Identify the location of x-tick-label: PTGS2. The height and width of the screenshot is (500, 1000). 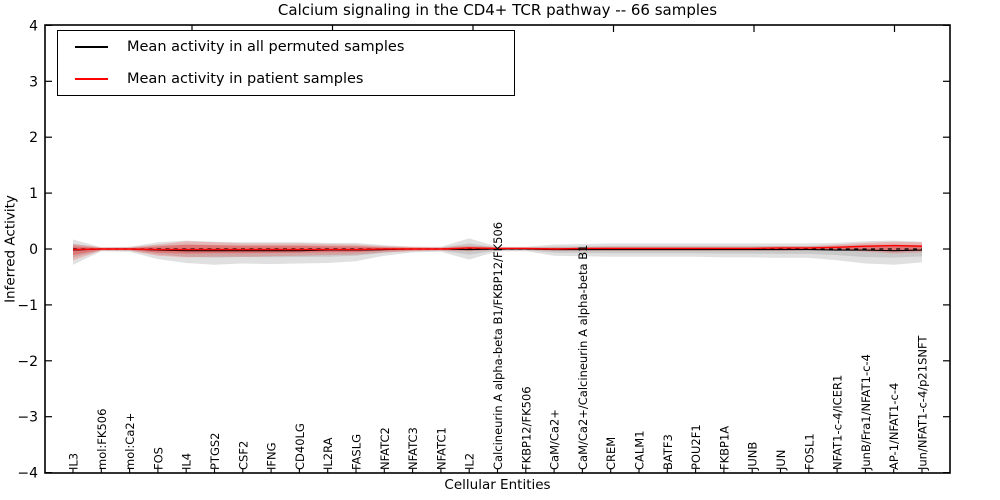
(215, 452).